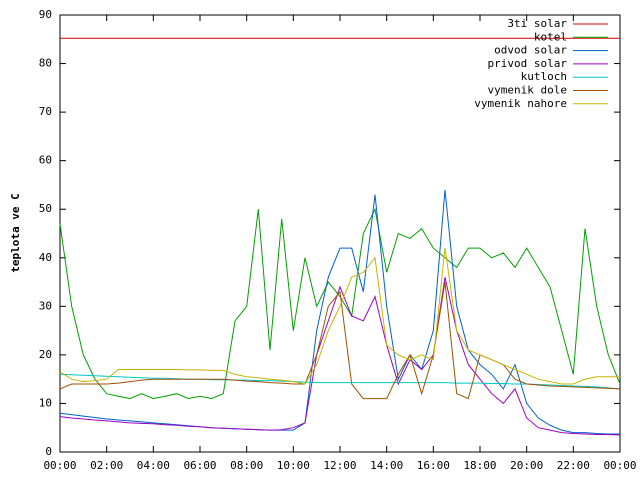 This screenshot has width=640, height=480. What do you see at coordinates (45, 14) in the screenshot?
I see `y-tick-label: 90` at bounding box center [45, 14].